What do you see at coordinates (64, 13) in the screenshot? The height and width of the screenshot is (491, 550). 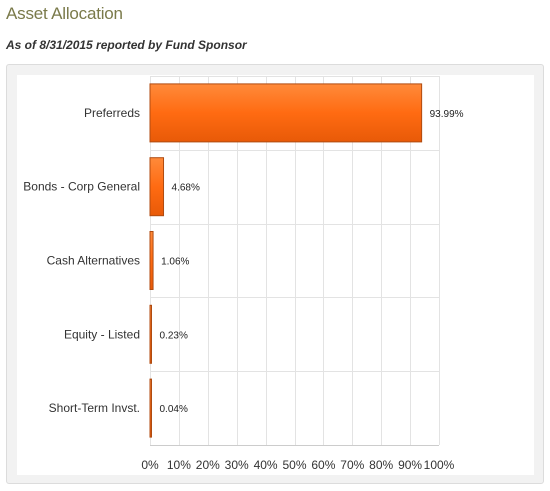 I see `page-title: Asset Allocation` at bounding box center [64, 13].